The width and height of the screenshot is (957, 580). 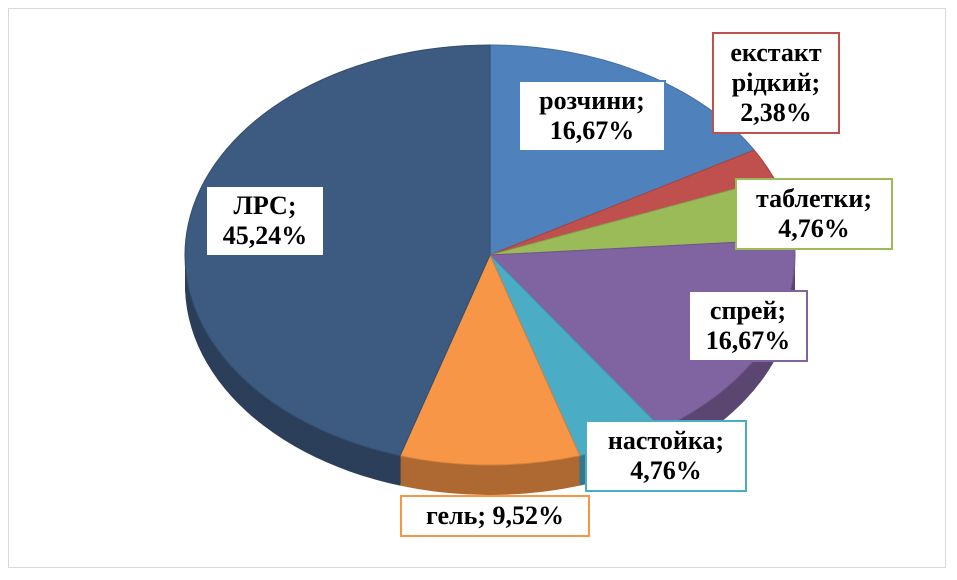 What do you see at coordinates (588, 100) in the screenshot?
I see `category-label: розчини` at bounding box center [588, 100].